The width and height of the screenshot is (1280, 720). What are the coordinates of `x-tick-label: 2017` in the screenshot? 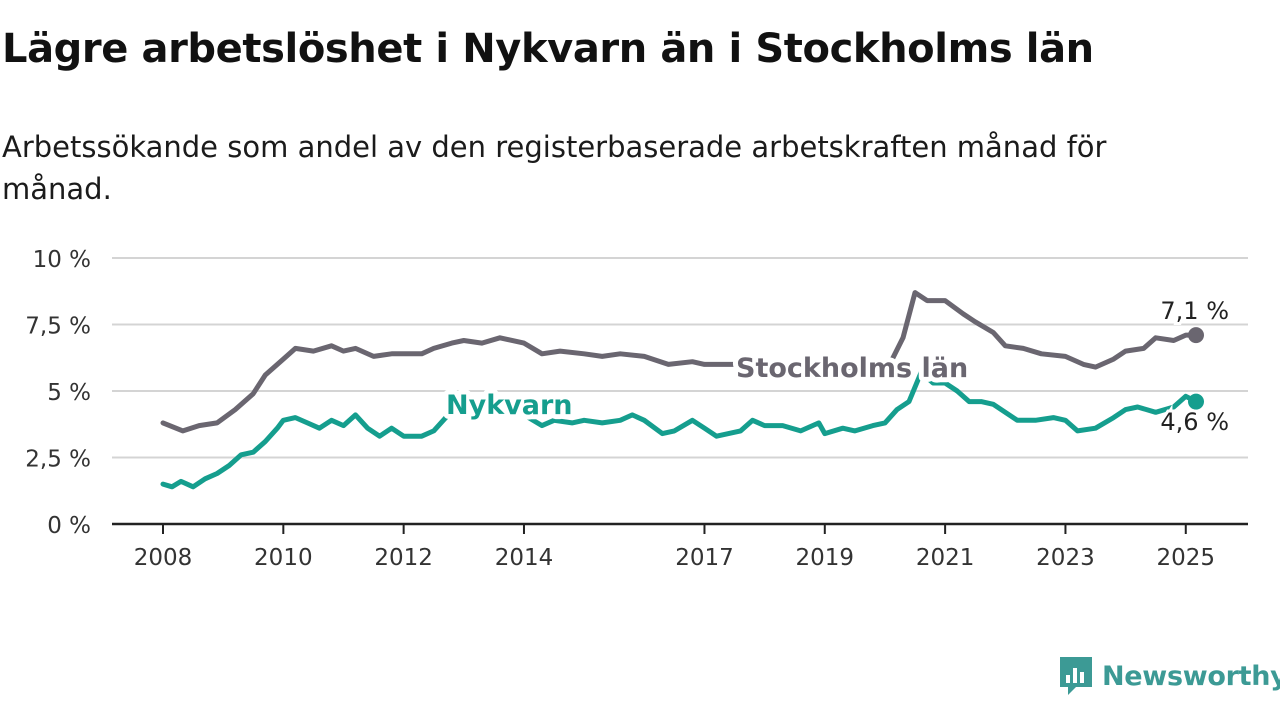 It's located at (704, 558).